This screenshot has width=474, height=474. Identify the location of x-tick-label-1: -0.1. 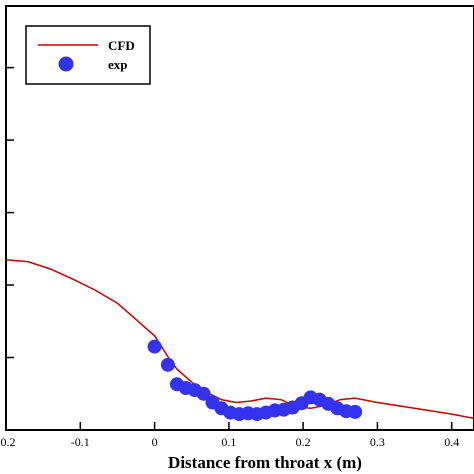
(80, 442).